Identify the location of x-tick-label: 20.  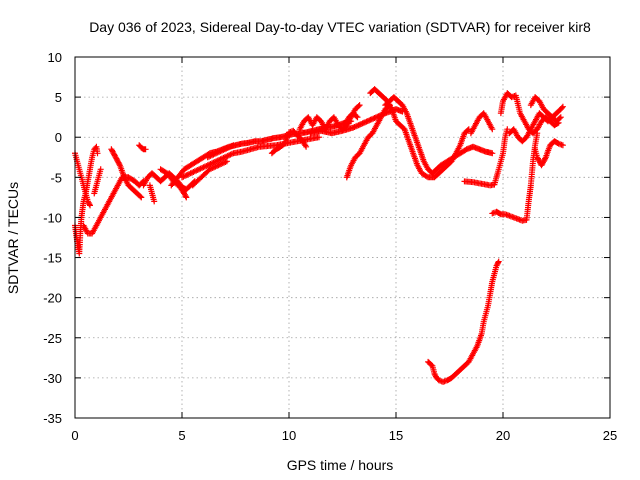
(503, 435).